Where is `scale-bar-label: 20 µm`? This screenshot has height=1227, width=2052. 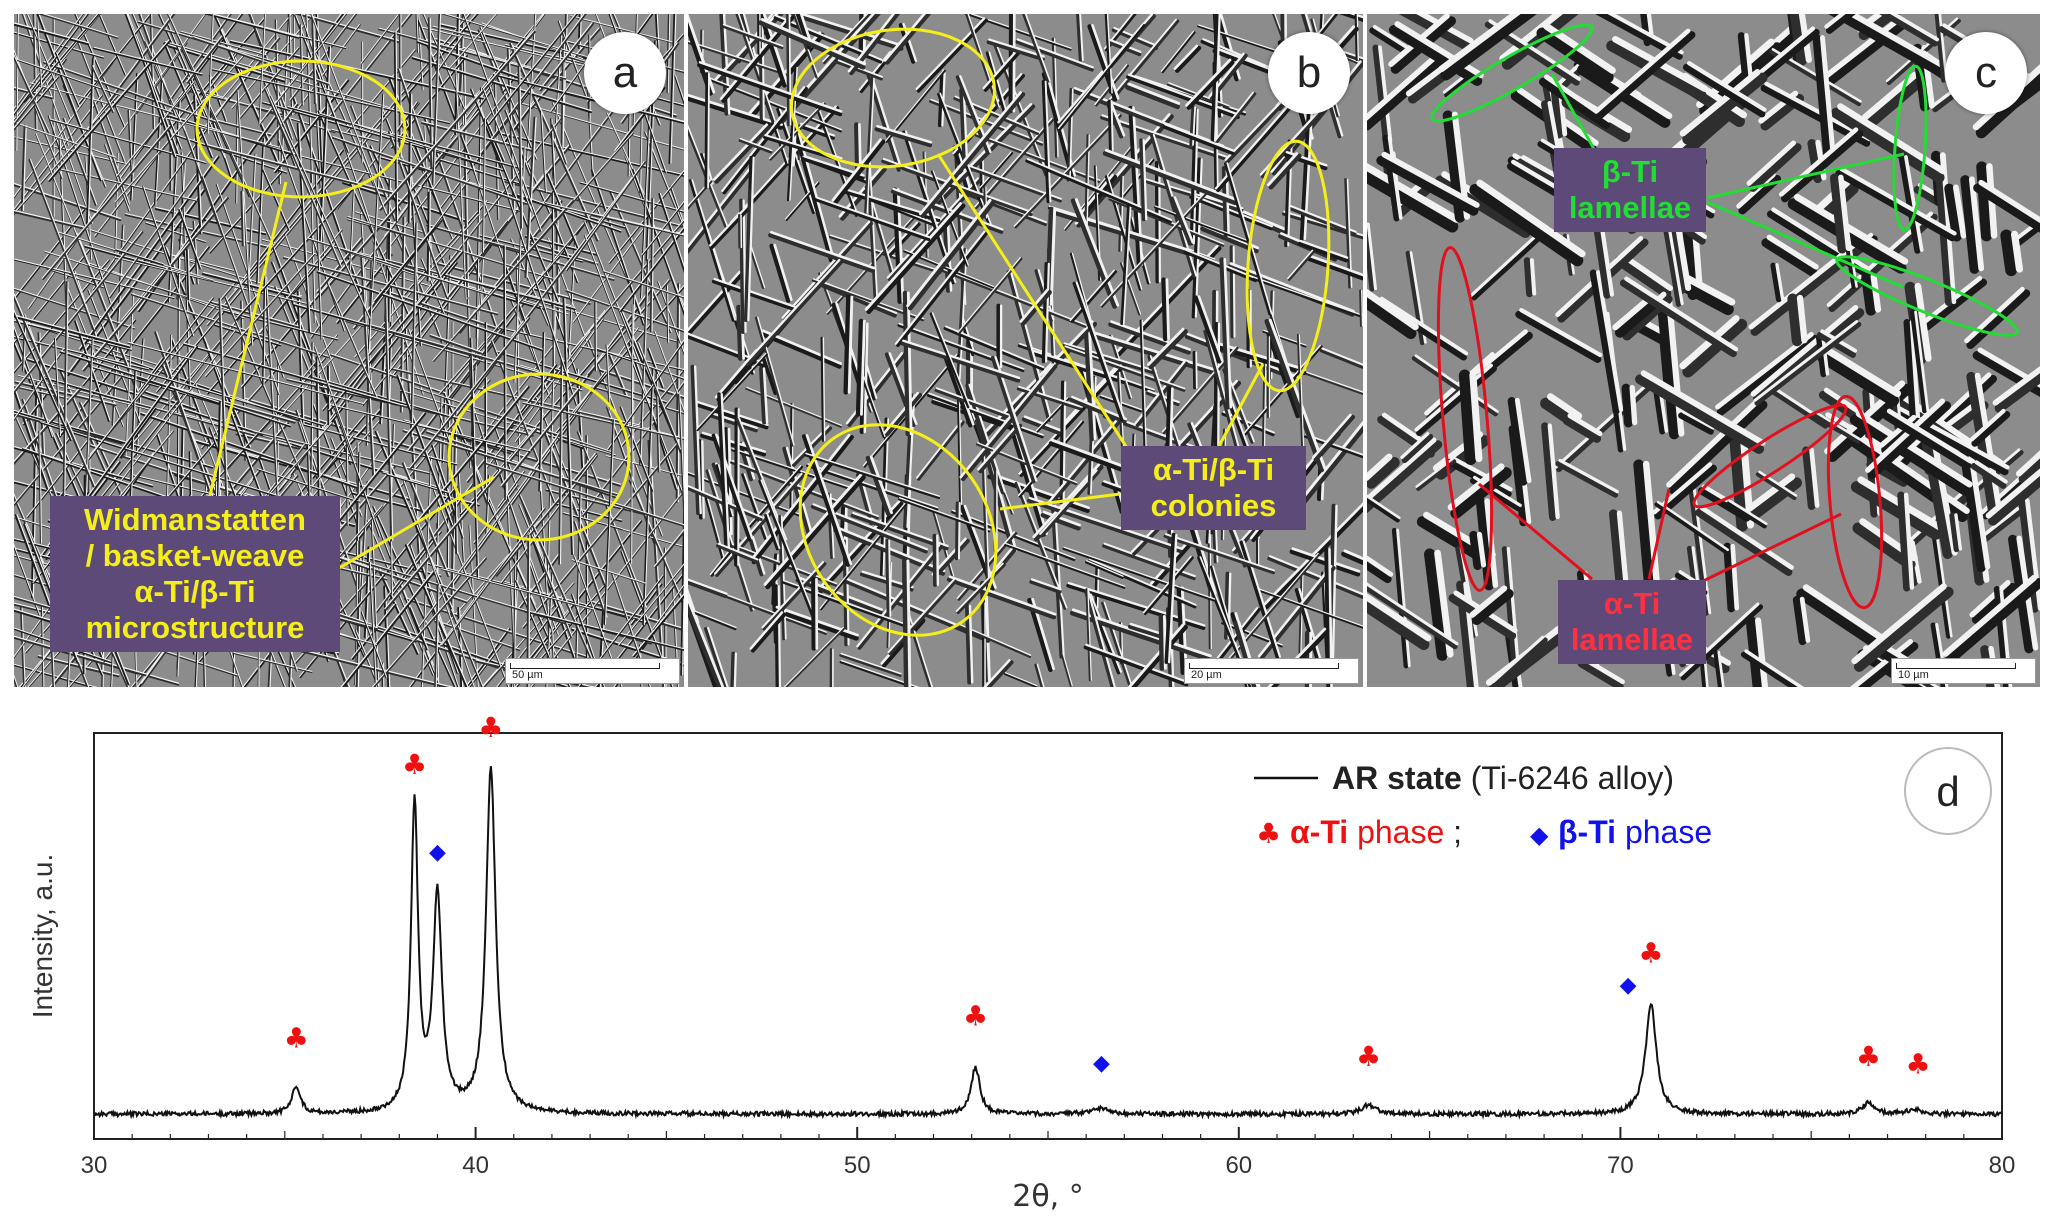
scale-bar-label: 20 µm is located at coordinates (1206, 675).